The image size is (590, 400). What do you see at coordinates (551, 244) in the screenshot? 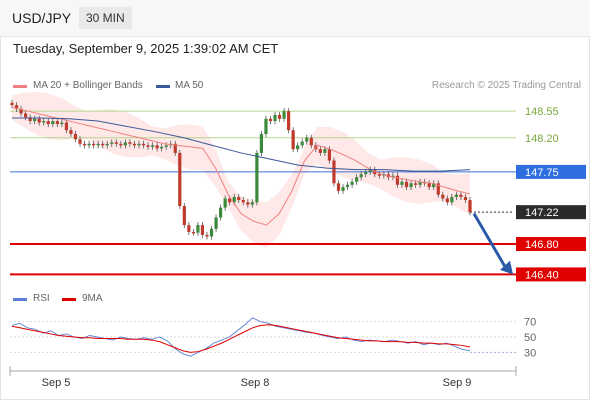
I see `level-tag-146.80` at bounding box center [551, 244].